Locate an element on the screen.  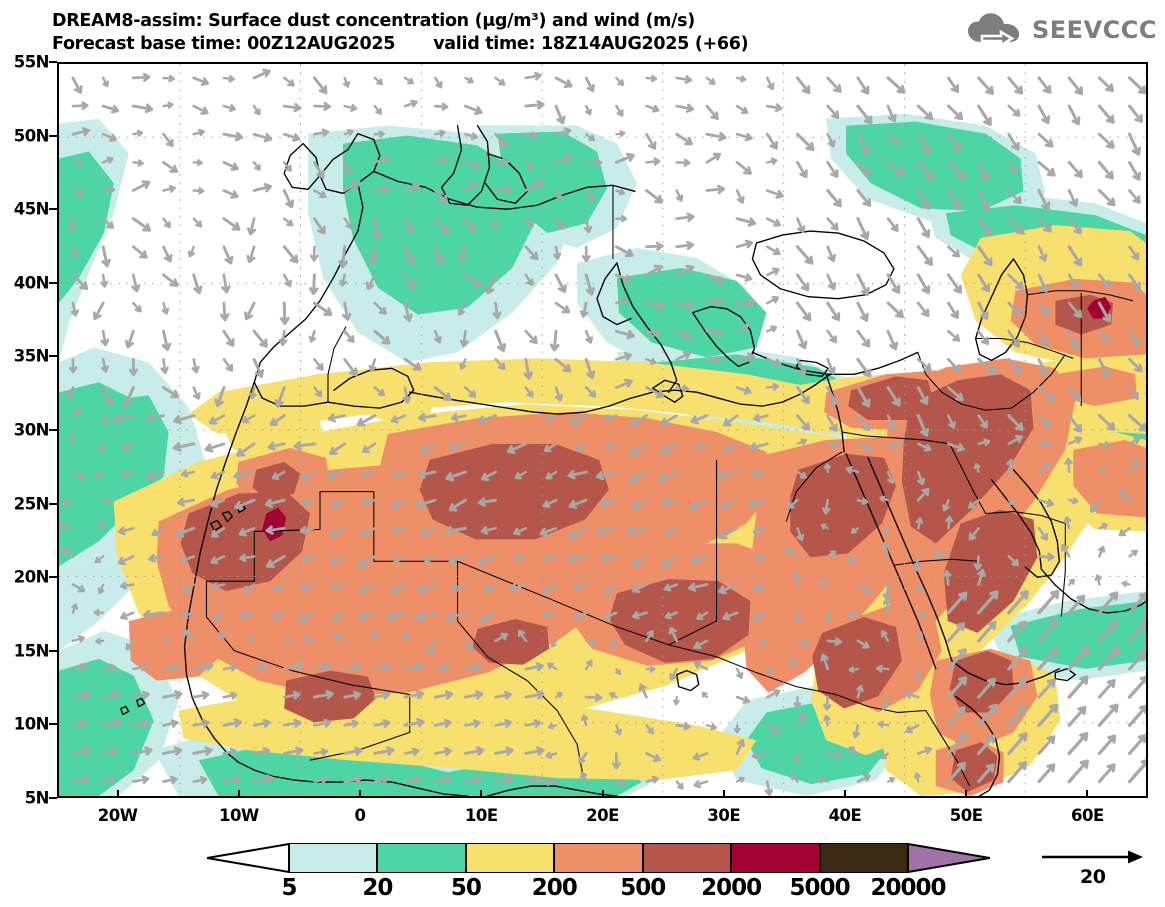
colorbar-band is located at coordinates (598, 858).